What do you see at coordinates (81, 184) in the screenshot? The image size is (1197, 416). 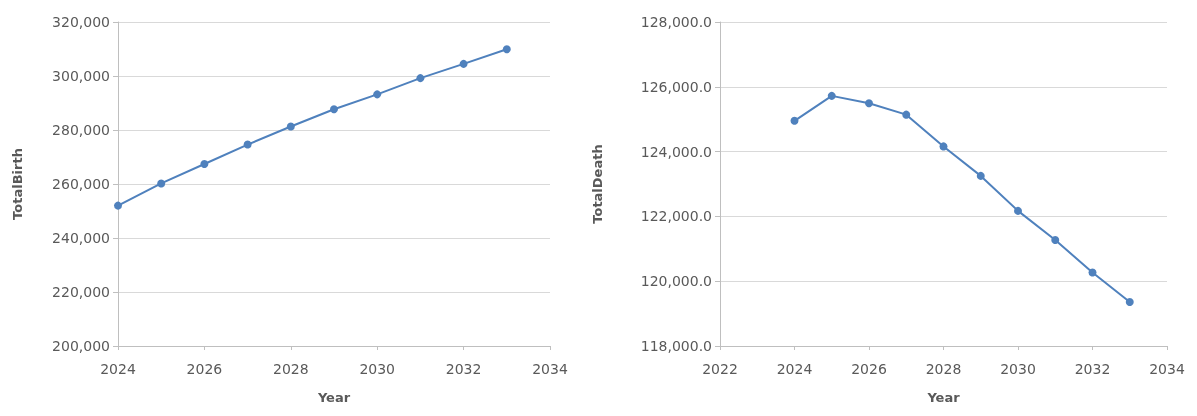 I see `y-tick-label: 260,000` at bounding box center [81, 184].